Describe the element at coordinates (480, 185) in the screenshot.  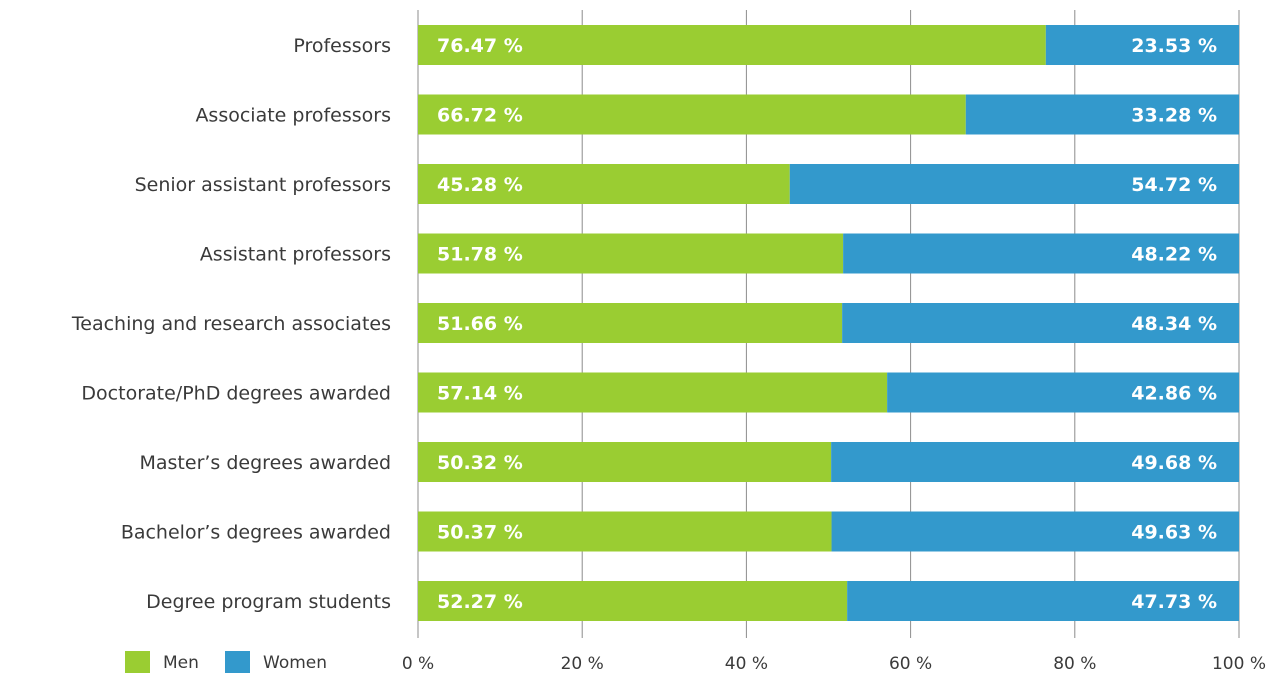
I see `data-label-men: 45.28 %` at that location.